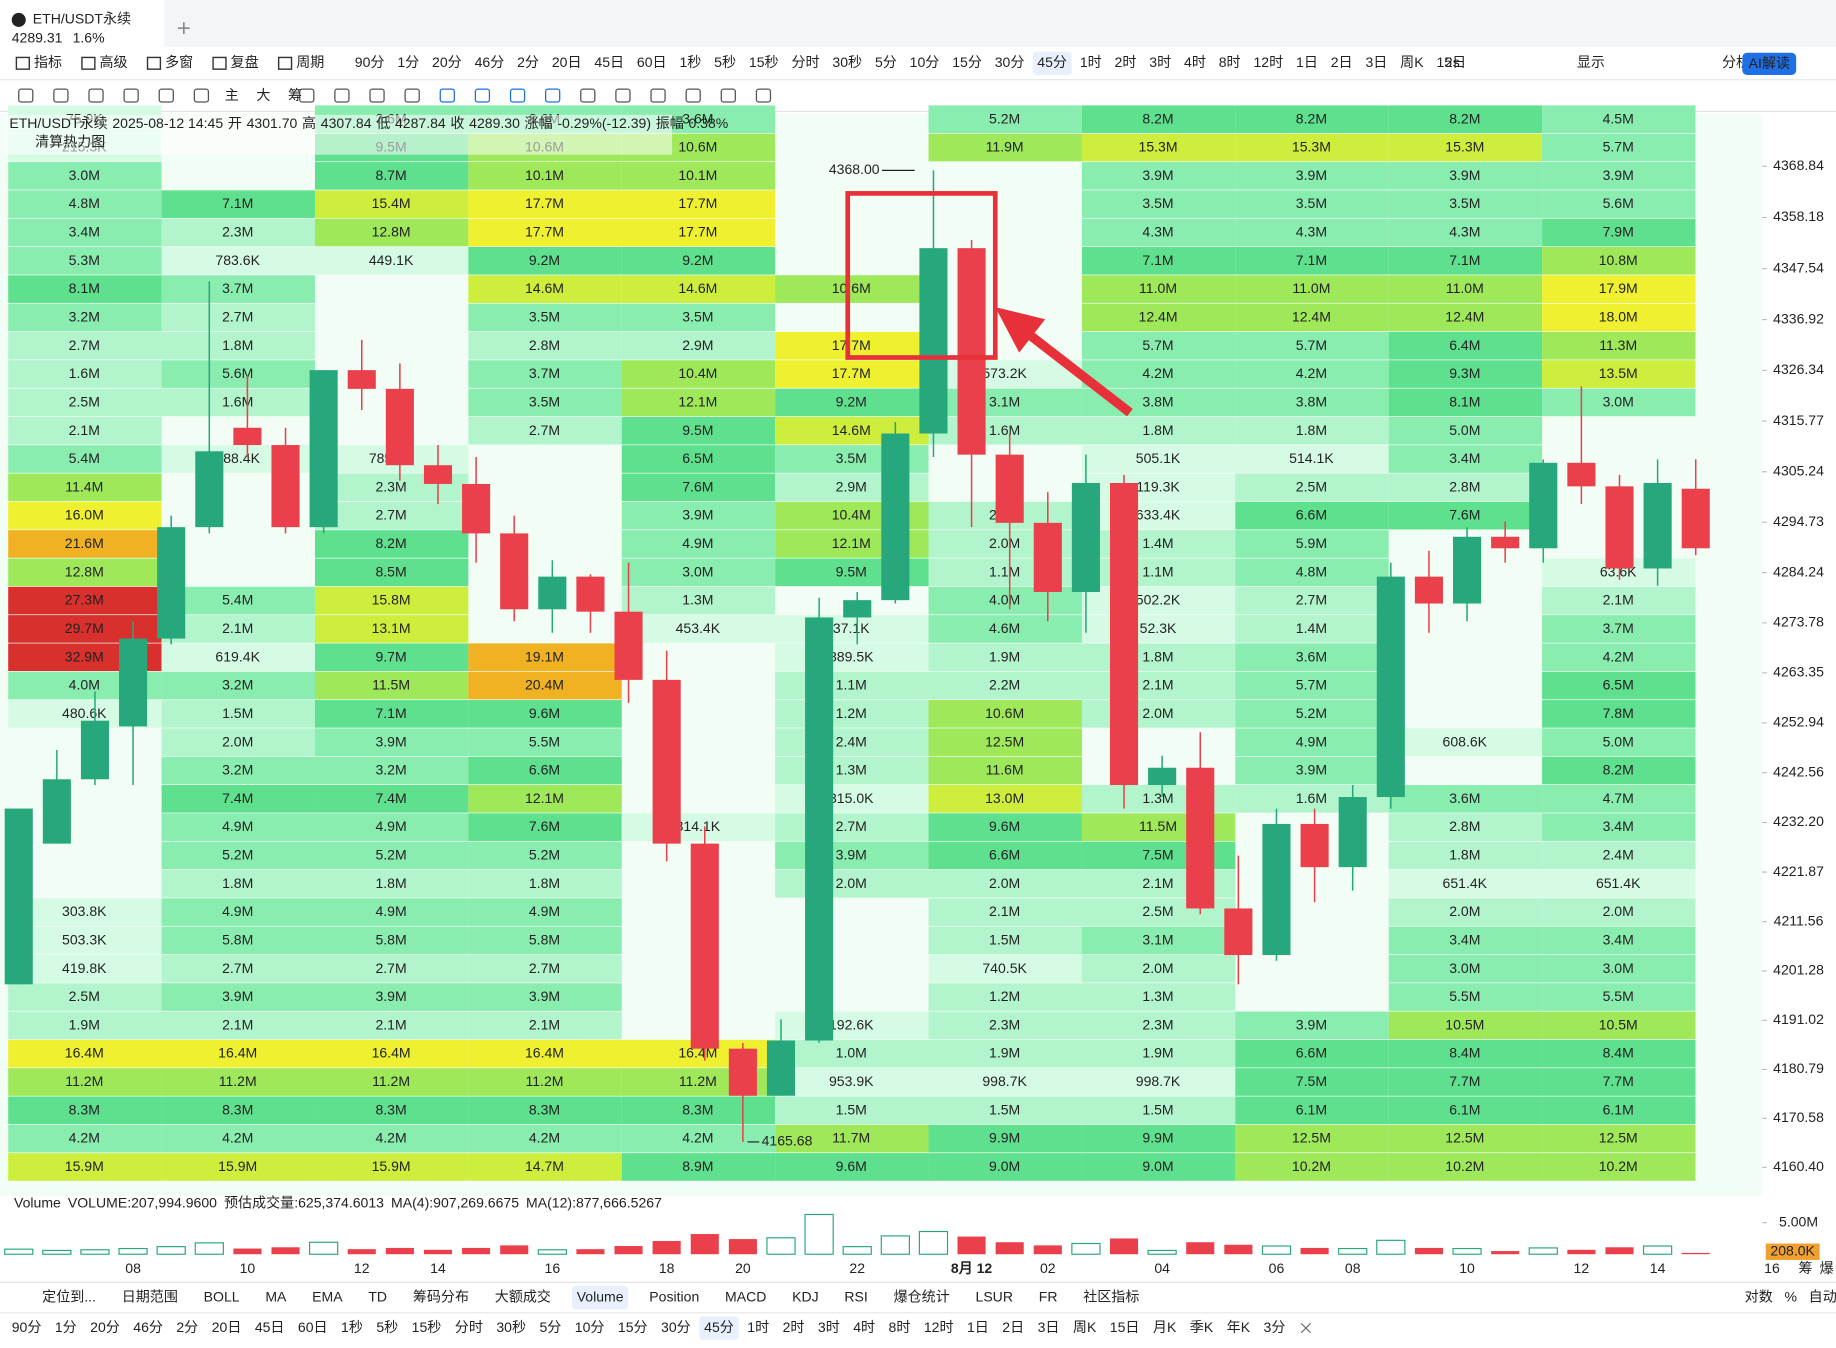 This screenshot has width=1836, height=1348. Describe the element at coordinates (1202, 1327) in the screenshot. I see `bottom-interval: 季K` at that location.